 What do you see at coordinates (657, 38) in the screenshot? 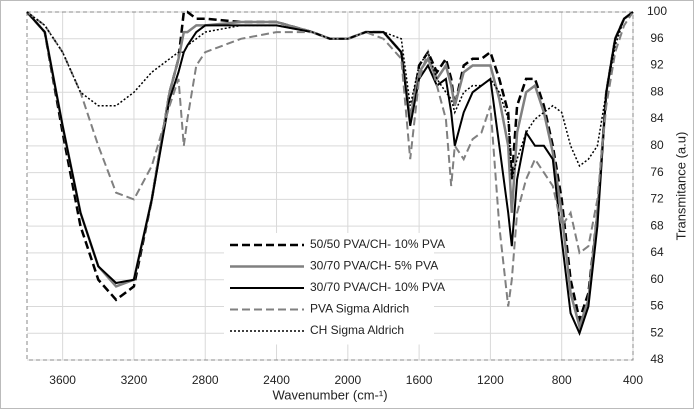
I see `y-tick-label: 96` at bounding box center [657, 38].